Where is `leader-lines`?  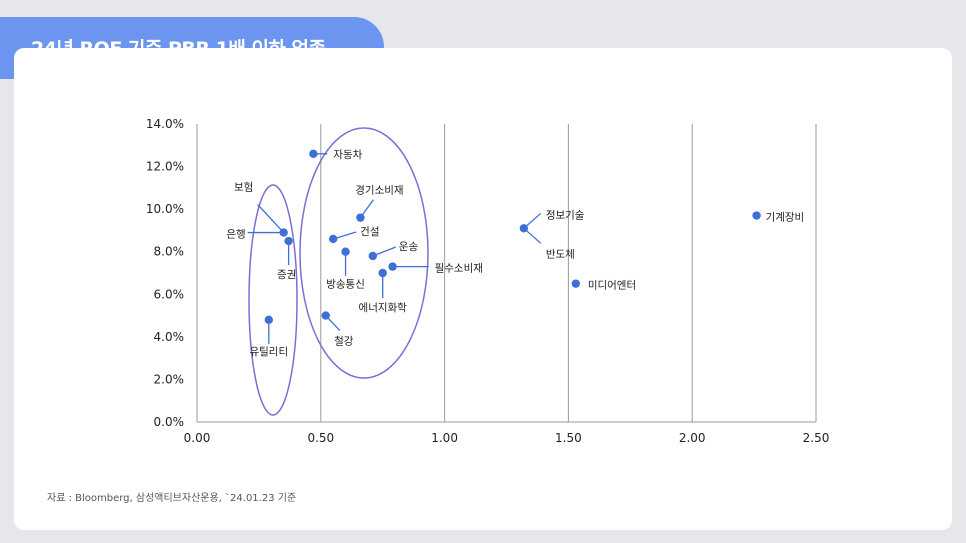
leader-lines is located at coordinates (394, 248).